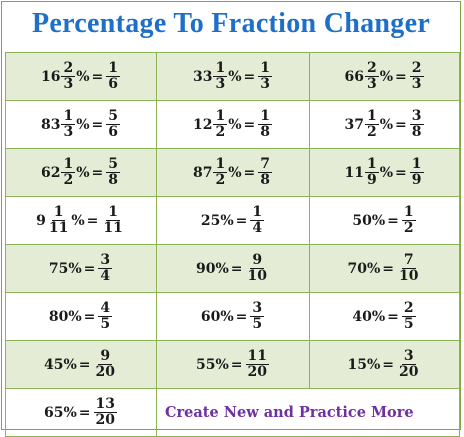 The height and width of the screenshot is (437, 464). Describe the element at coordinates (408, 364) in the screenshot. I see `result-fraction: 3 20` at that location.